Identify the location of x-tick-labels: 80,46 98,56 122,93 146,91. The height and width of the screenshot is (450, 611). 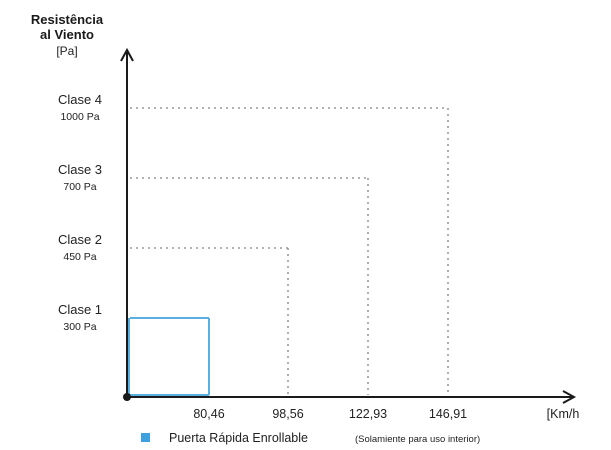
(330, 414).